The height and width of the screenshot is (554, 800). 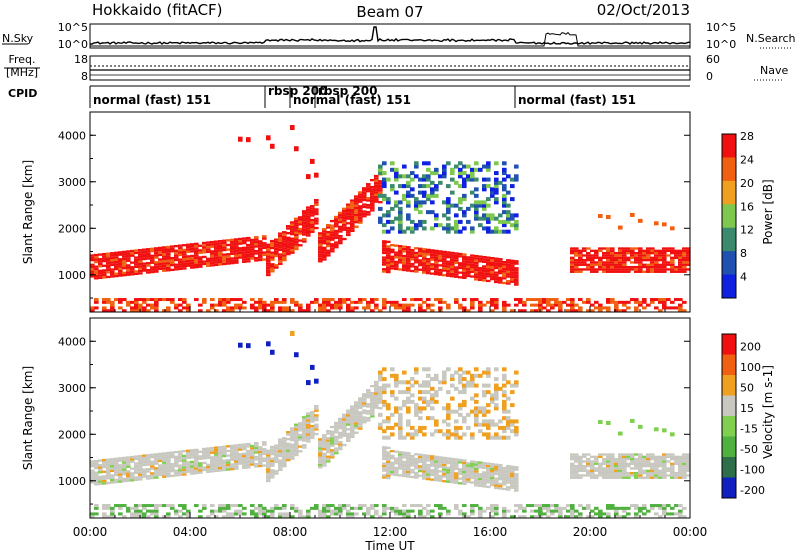 I want to click on colorbar-tick: 50, so click(x=747, y=387).